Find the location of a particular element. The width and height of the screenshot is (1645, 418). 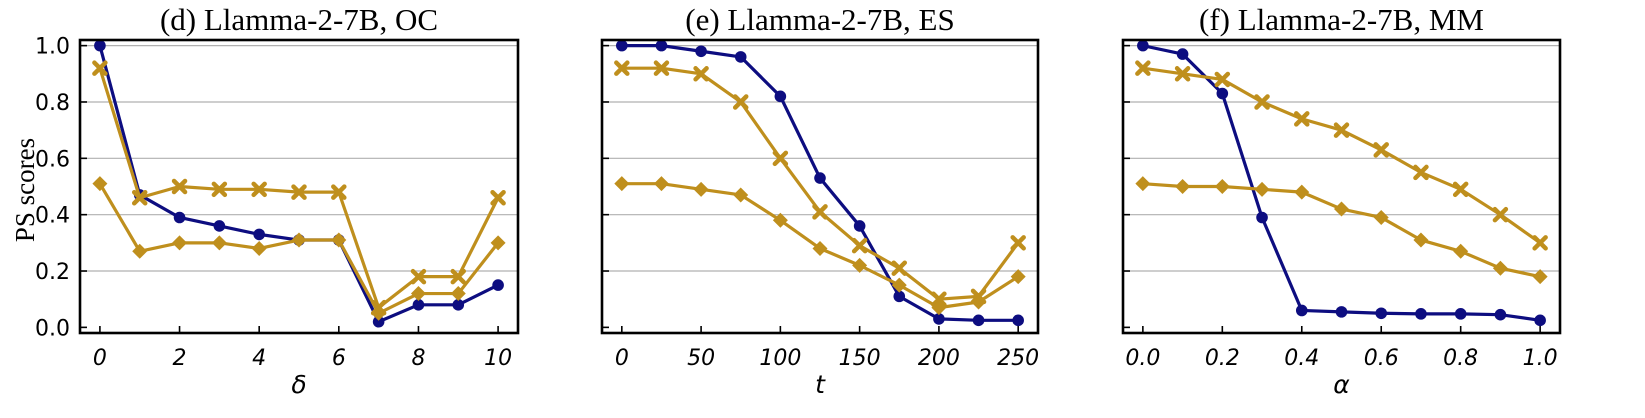

x-tick-label-2: 0.4 is located at coordinates (1301, 358).